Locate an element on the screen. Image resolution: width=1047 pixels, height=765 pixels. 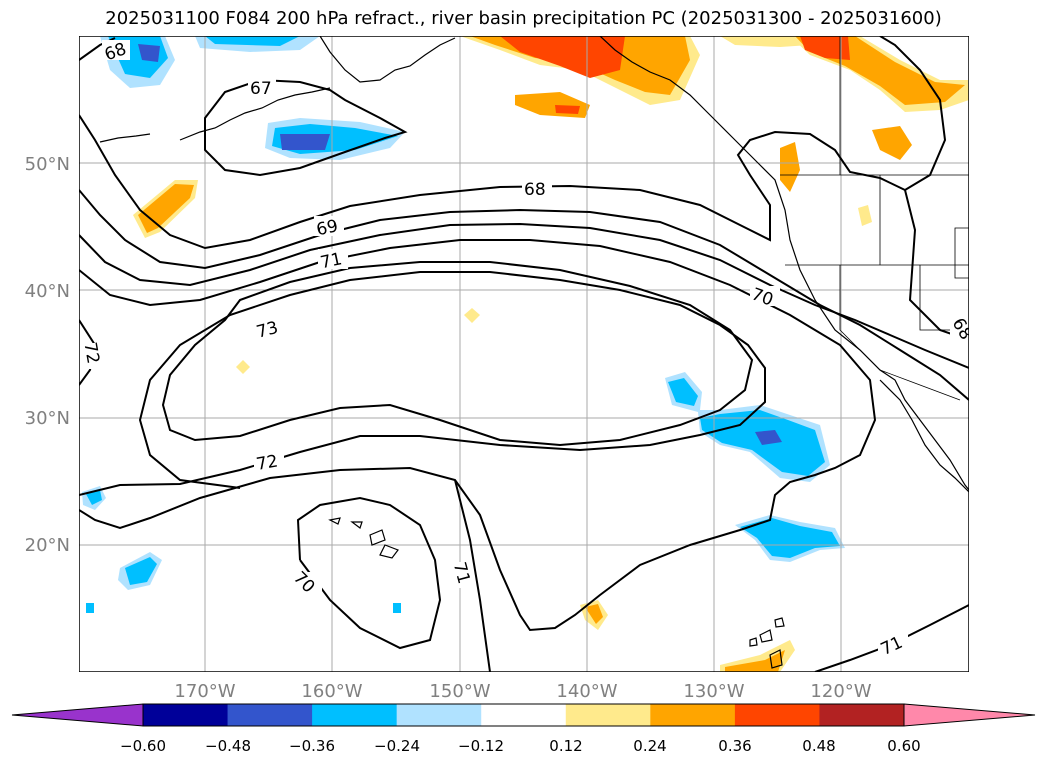
contour-label: 68 is located at coordinates (535, 190).